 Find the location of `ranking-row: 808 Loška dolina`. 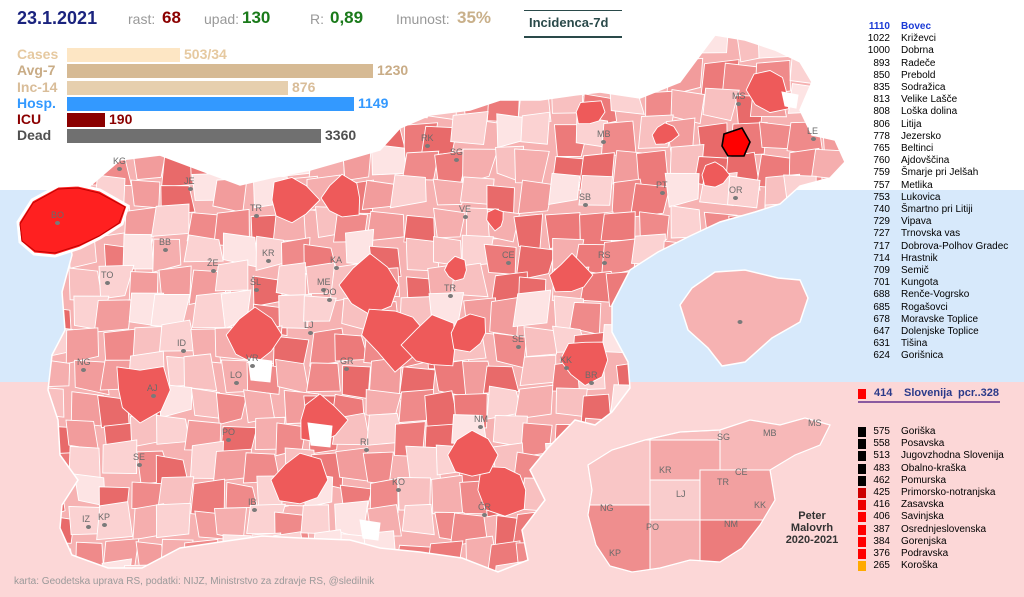

ranking-row: 808 Loška dolina is located at coordinates (938, 112).